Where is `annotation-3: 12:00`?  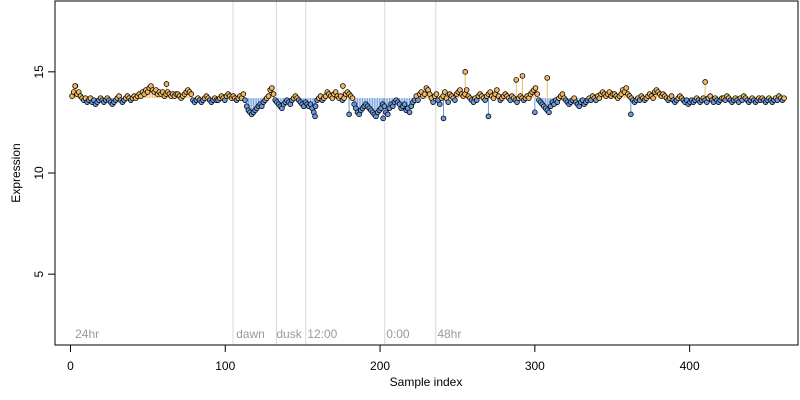 annotation-3: 12:00 is located at coordinates (322, 334).